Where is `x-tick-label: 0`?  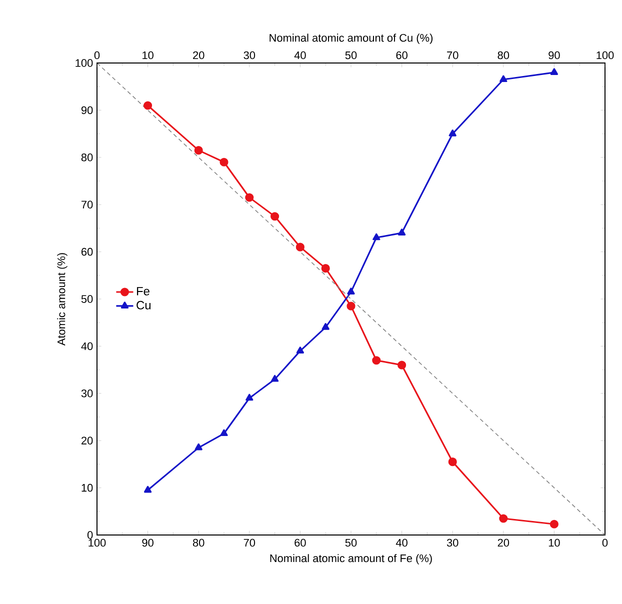 x-tick-label: 0 is located at coordinates (605, 542).